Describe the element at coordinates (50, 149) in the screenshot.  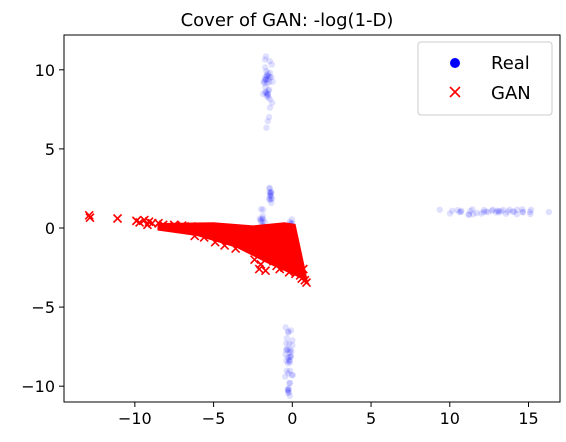
I see `y-tick-label: 5` at that location.